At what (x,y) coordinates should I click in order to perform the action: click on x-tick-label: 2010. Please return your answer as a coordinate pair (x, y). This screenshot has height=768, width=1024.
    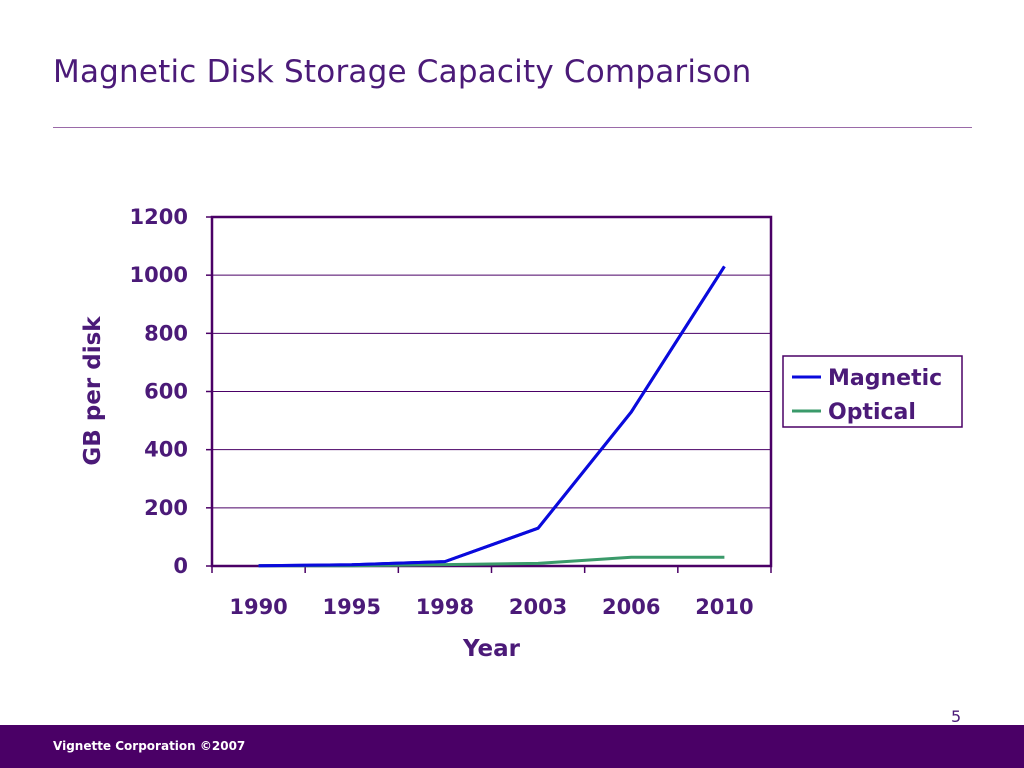
    Looking at the image, I should click on (724, 607).